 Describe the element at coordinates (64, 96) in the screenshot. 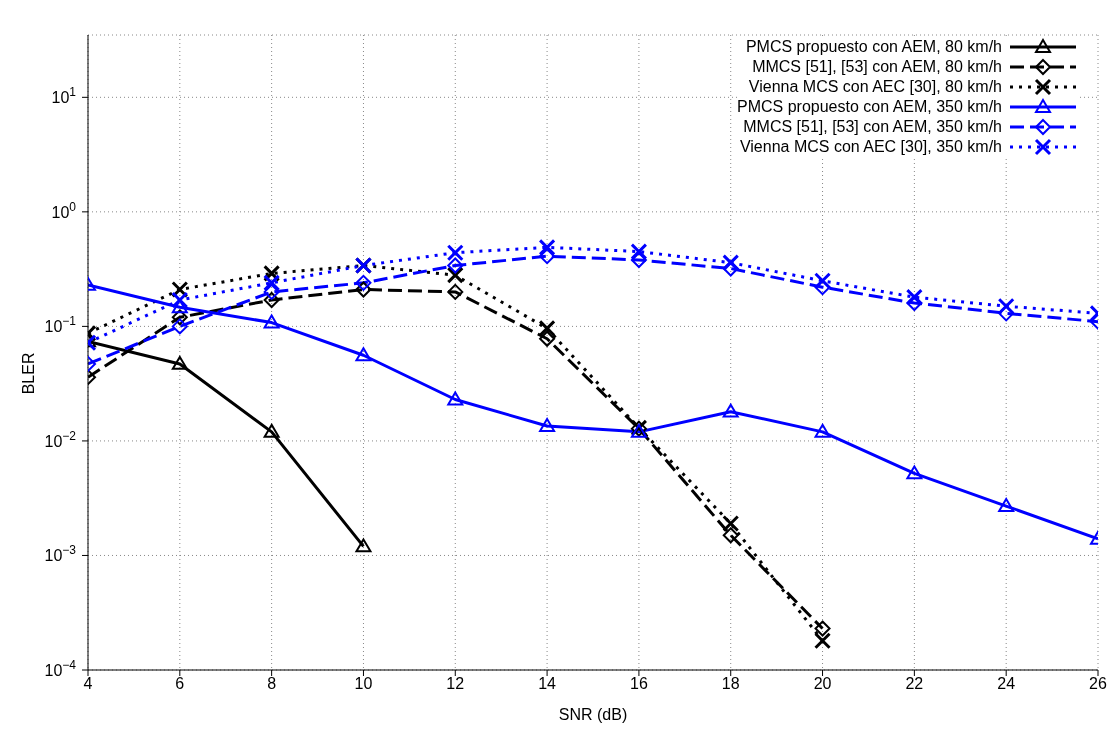

I see `y-tick-label: 10$^{1}$` at that location.